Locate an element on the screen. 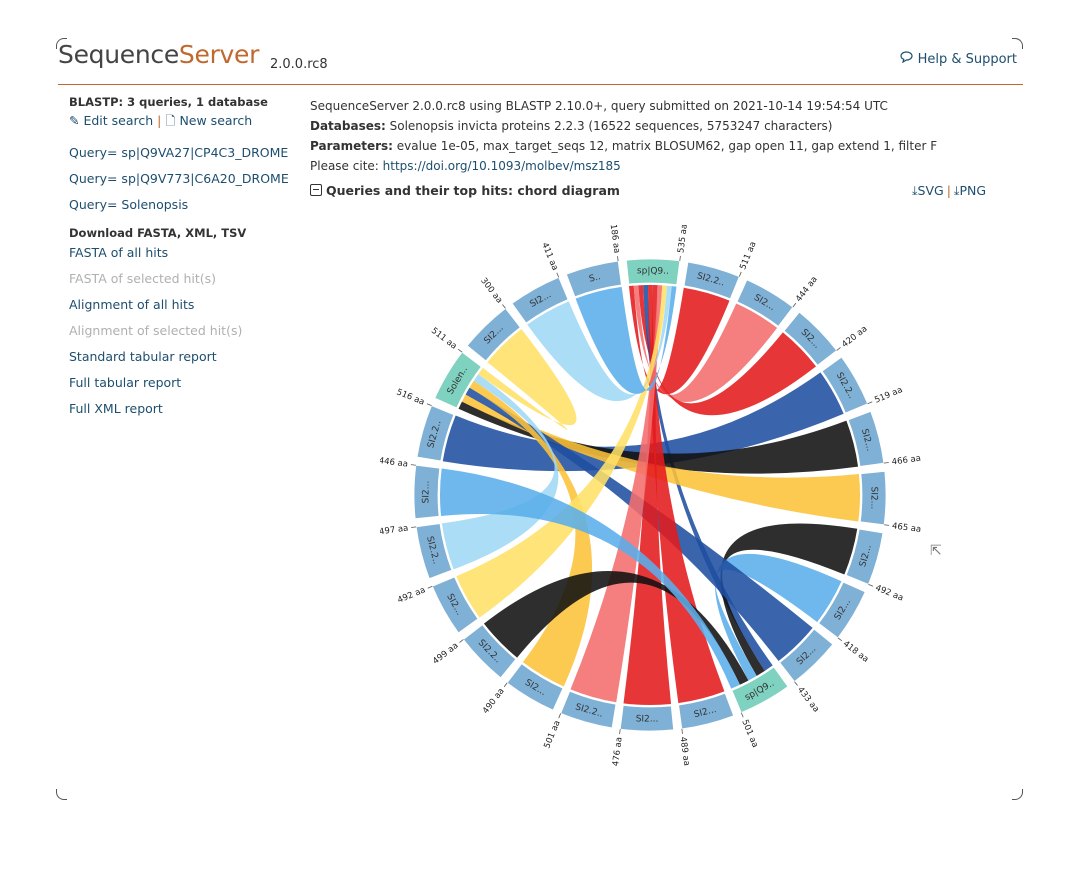 This screenshot has width=1079, height=875. logo-server-text: Server is located at coordinates (219, 54).